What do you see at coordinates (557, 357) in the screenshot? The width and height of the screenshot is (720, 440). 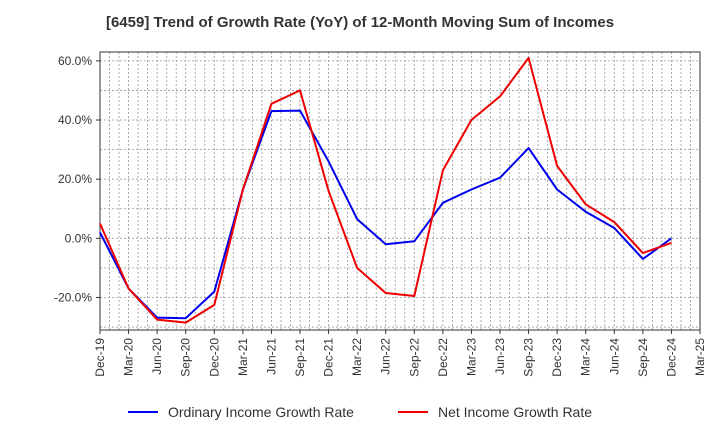 I see `x-tick-label: Dec-23` at bounding box center [557, 357].